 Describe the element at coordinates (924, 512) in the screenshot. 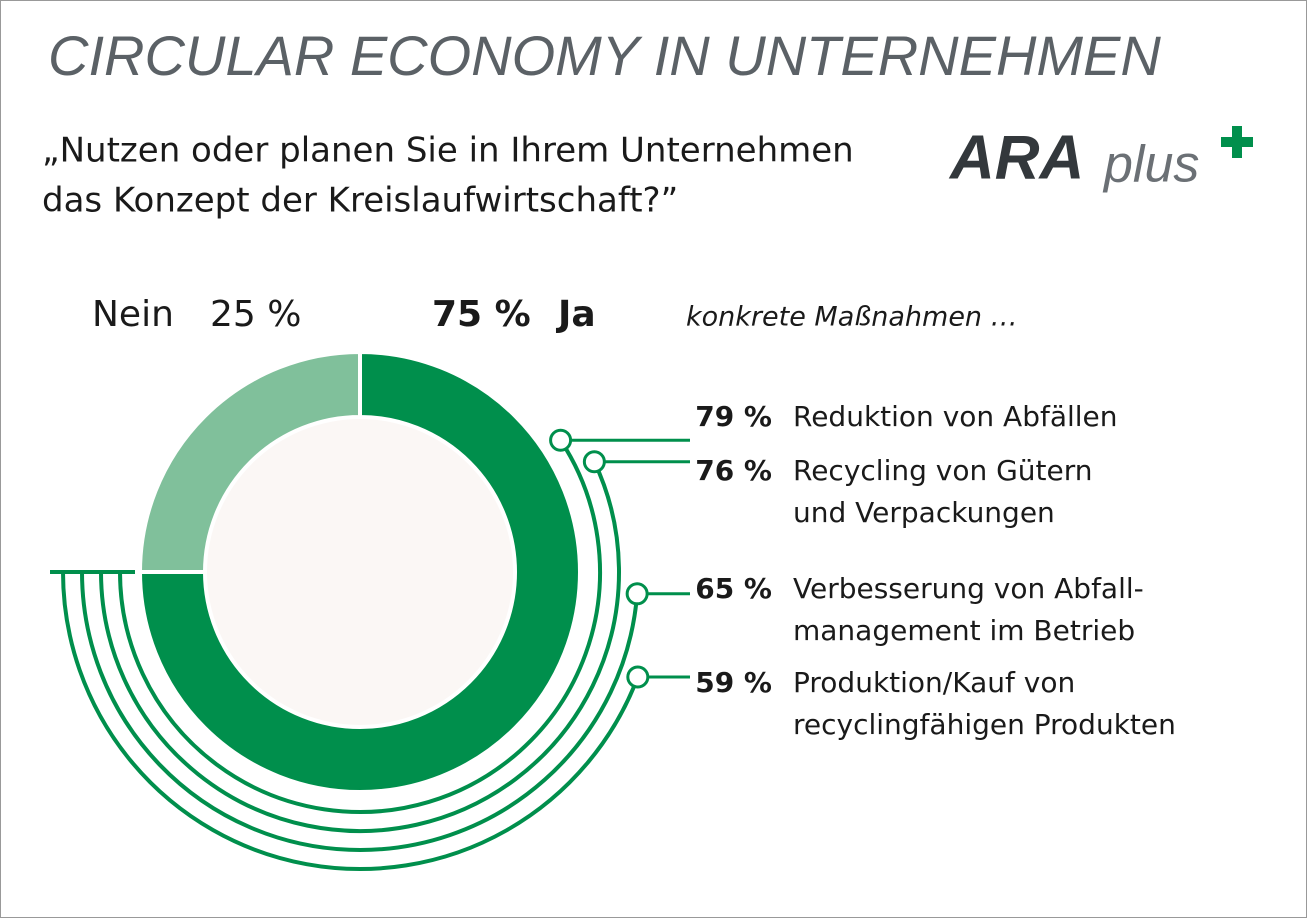

I see `measure-label: und Verpackungen` at that location.